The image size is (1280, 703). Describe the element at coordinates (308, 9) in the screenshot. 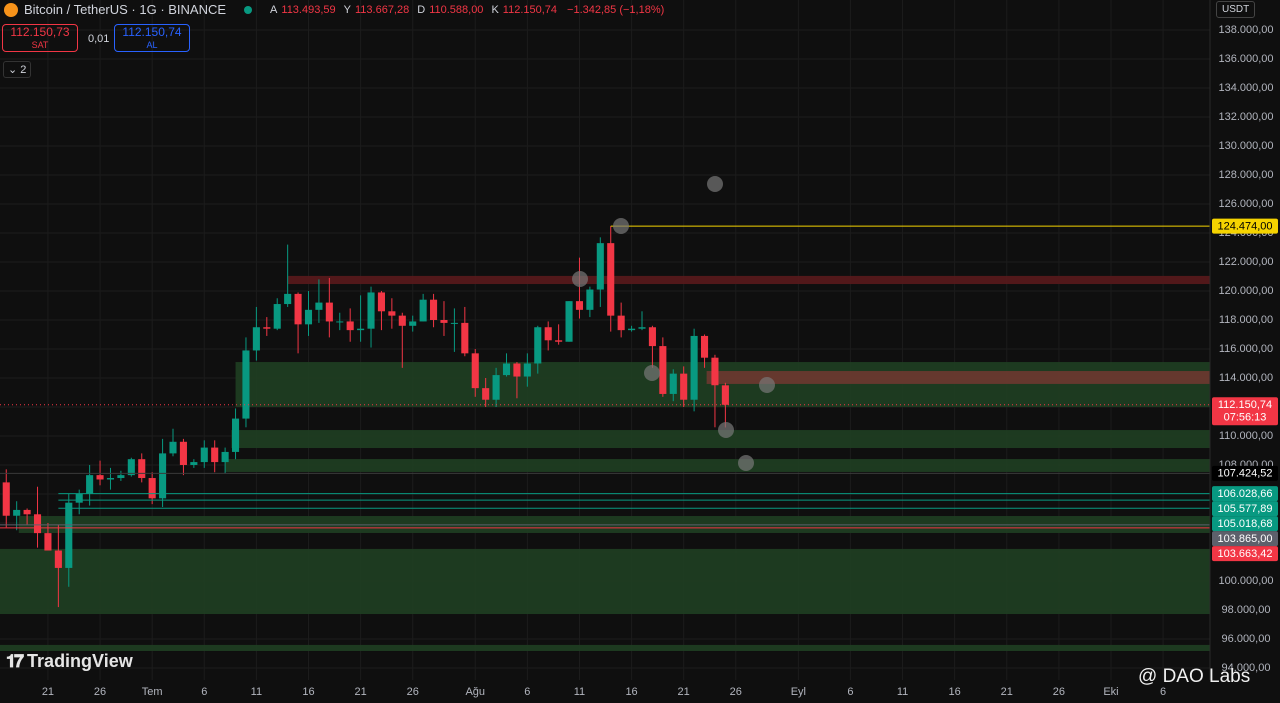

I see `ohlc-value: 113.493,59` at that location.